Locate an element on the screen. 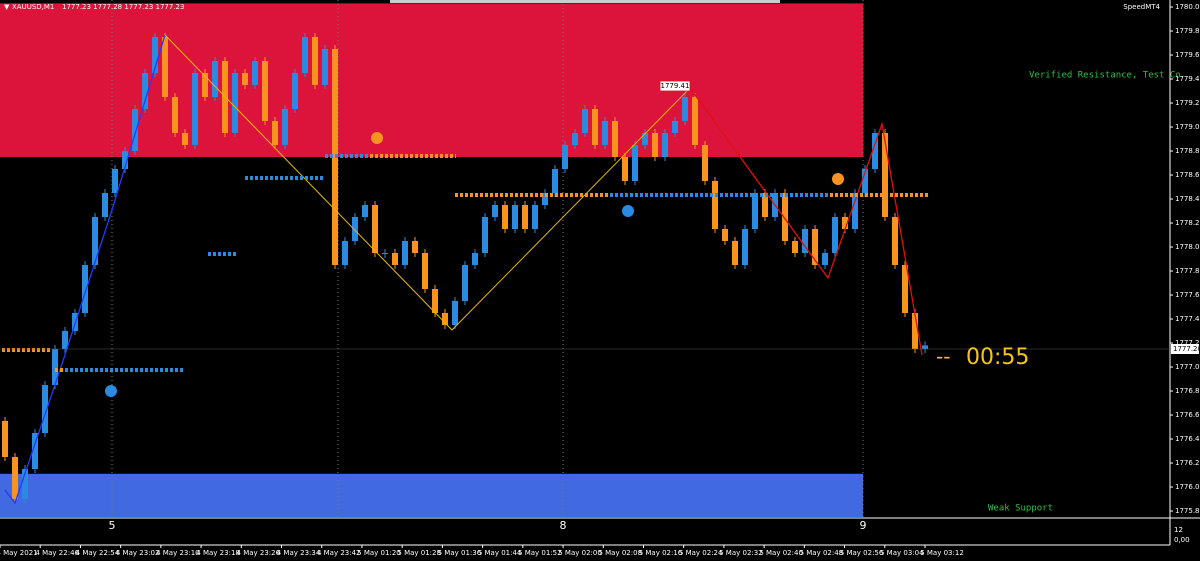 The height and width of the screenshot is (561, 1200). price-tick-label: 1778.45 is located at coordinates (1187, 199).